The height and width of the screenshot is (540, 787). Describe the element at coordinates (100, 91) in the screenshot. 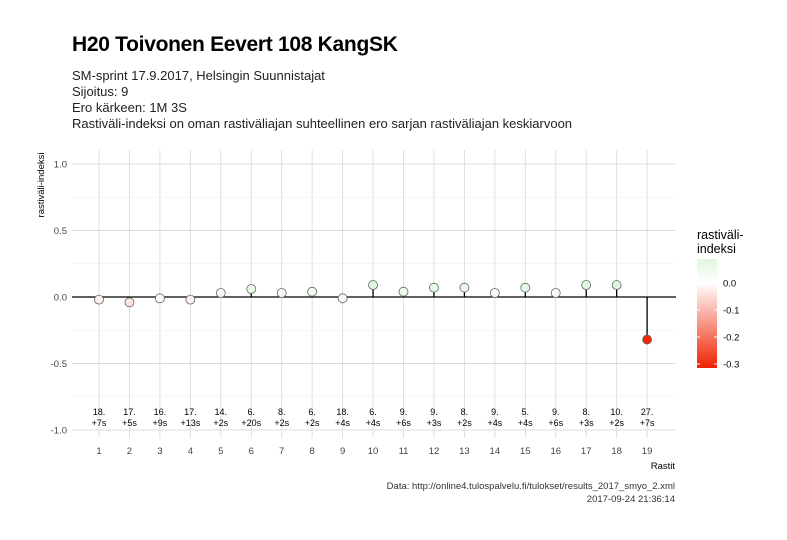

I see `subtitle-rank: Sijoitus: 9` at that location.